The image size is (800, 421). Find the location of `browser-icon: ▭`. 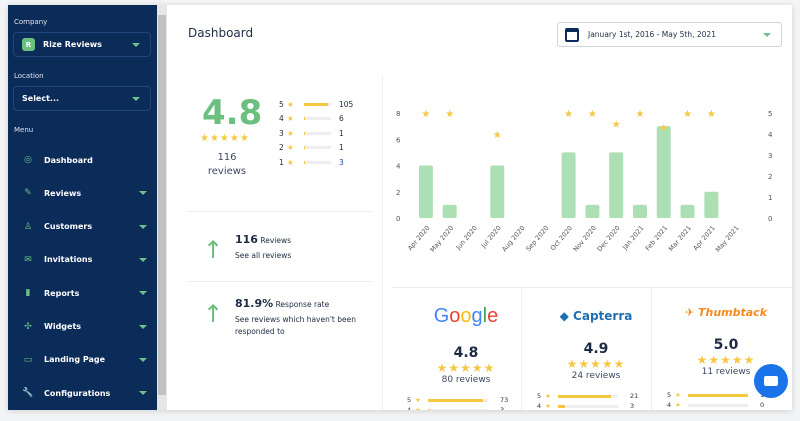

browser-icon: ▭ is located at coordinates (28, 359).